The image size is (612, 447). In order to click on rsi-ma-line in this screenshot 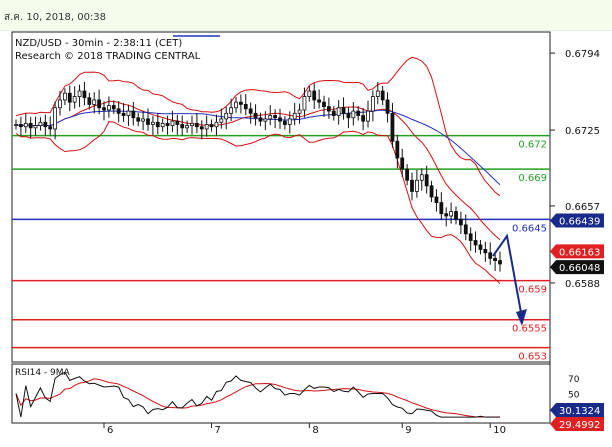, I will do `click(257, 398)`.